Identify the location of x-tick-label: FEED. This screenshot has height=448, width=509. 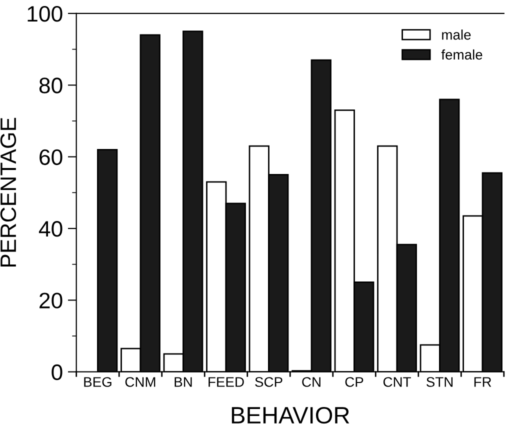
(226, 382).